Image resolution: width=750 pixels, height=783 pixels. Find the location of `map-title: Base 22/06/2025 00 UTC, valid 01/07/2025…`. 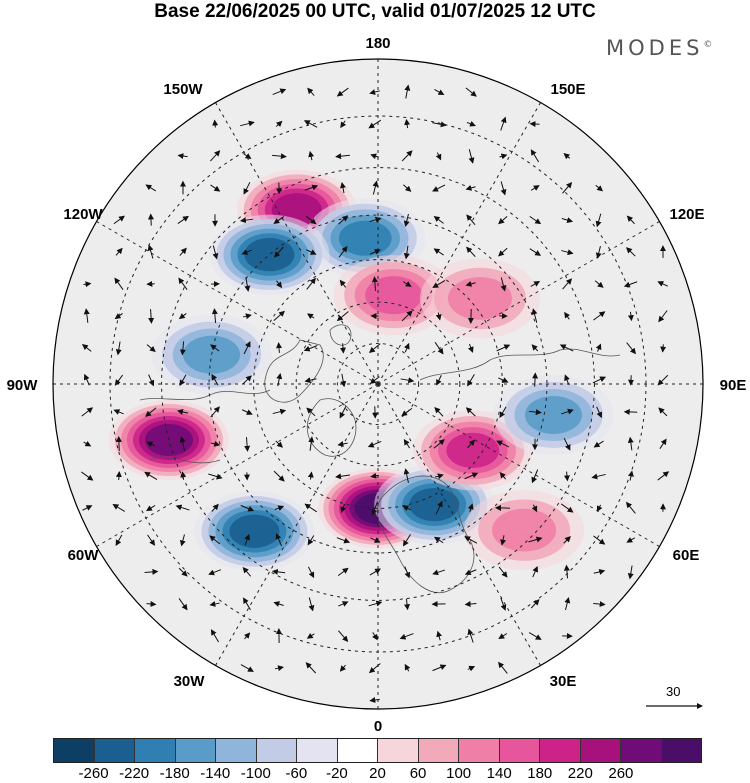

map-title: Base 22/06/2025 00 UTC, valid 01/07/2025… is located at coordinates (375, 11).